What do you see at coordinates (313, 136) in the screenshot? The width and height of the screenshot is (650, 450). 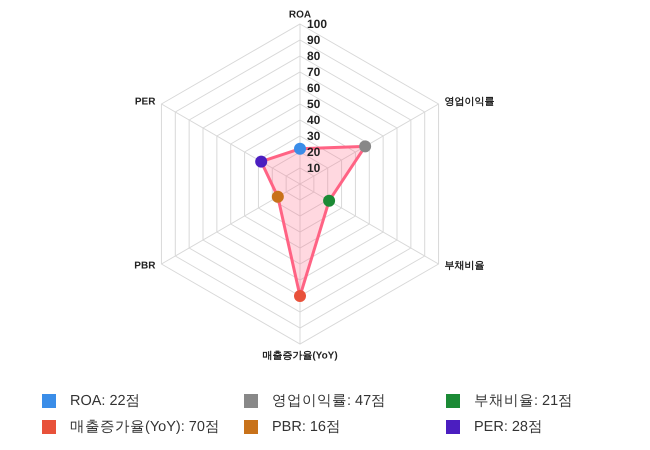 I see `y-tick-label: 30` at bounding box center [313, 136].